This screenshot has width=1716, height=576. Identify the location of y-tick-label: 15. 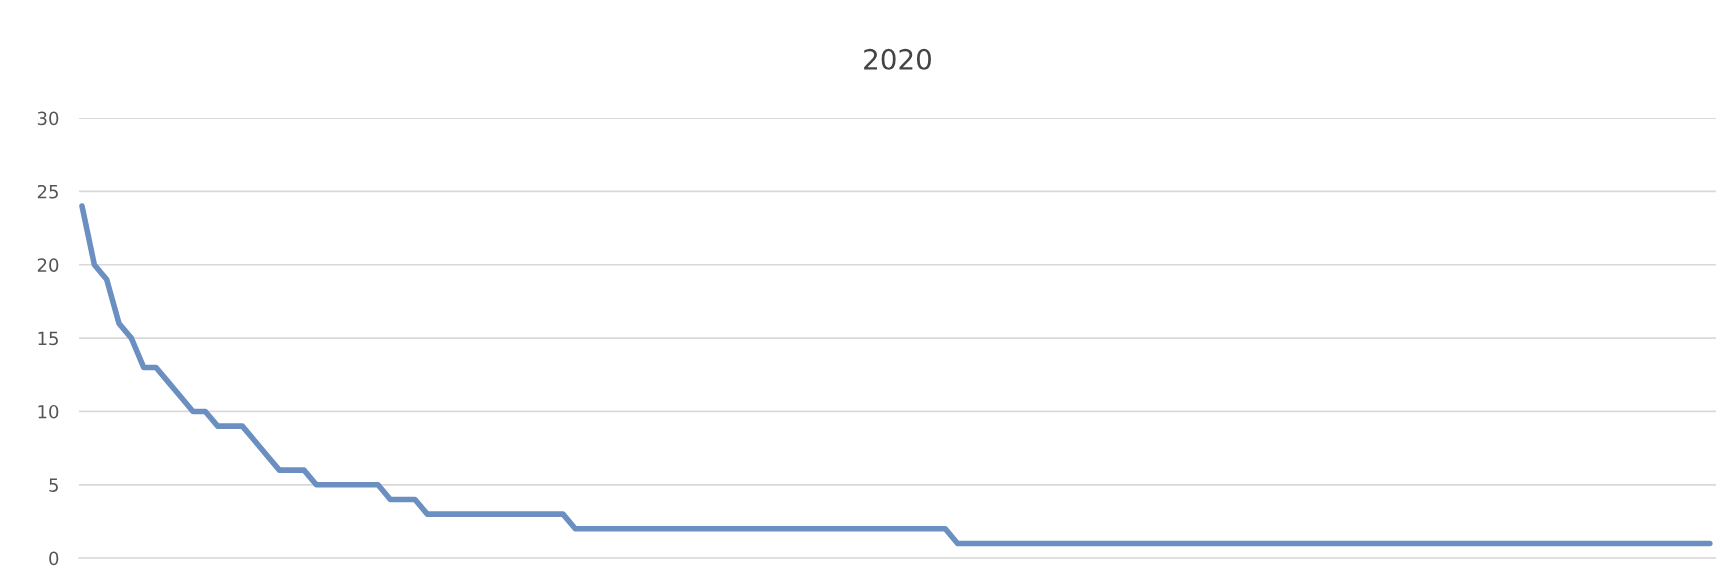
(48, 338).